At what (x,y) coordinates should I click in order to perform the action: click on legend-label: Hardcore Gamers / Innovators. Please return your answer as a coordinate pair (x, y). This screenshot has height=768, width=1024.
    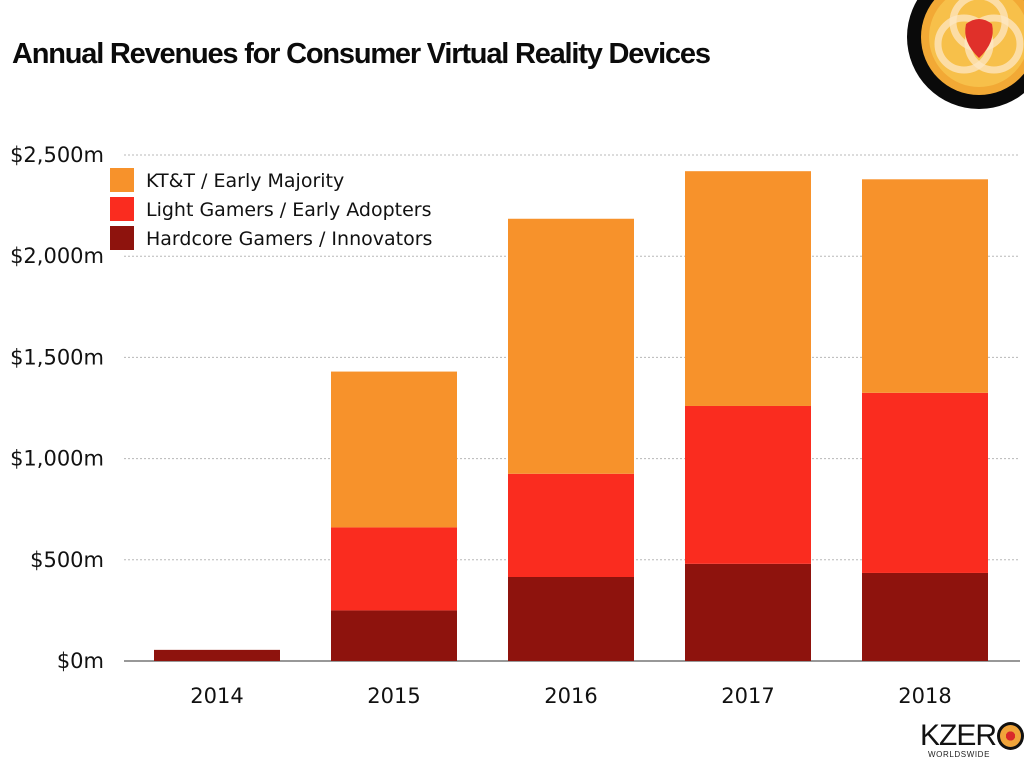
    Looking at the image, I should click on (289, 239).